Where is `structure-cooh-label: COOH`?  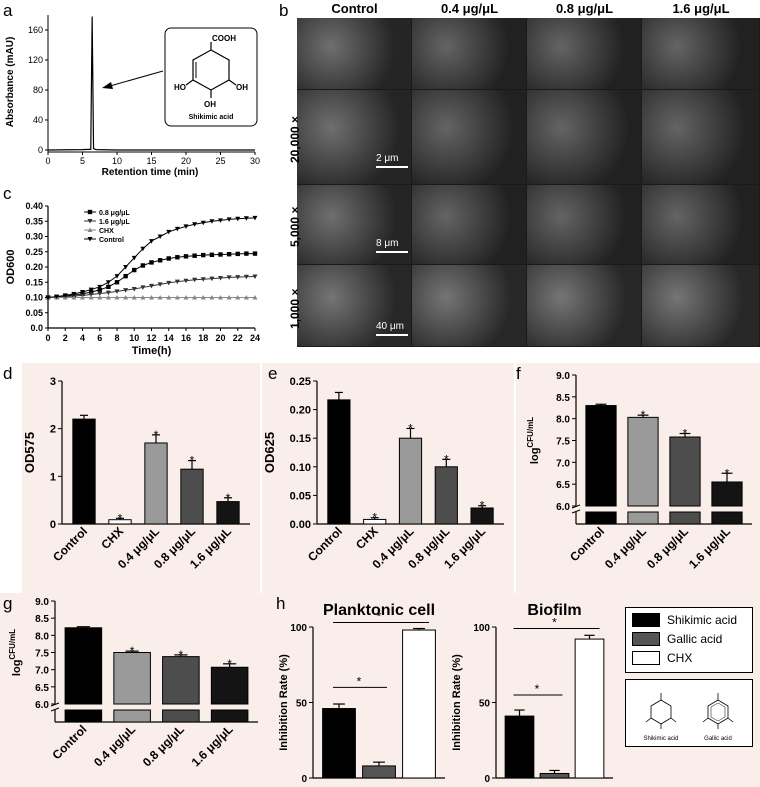
structure-cooh-label: COOH is located at coordinates (224, 38).